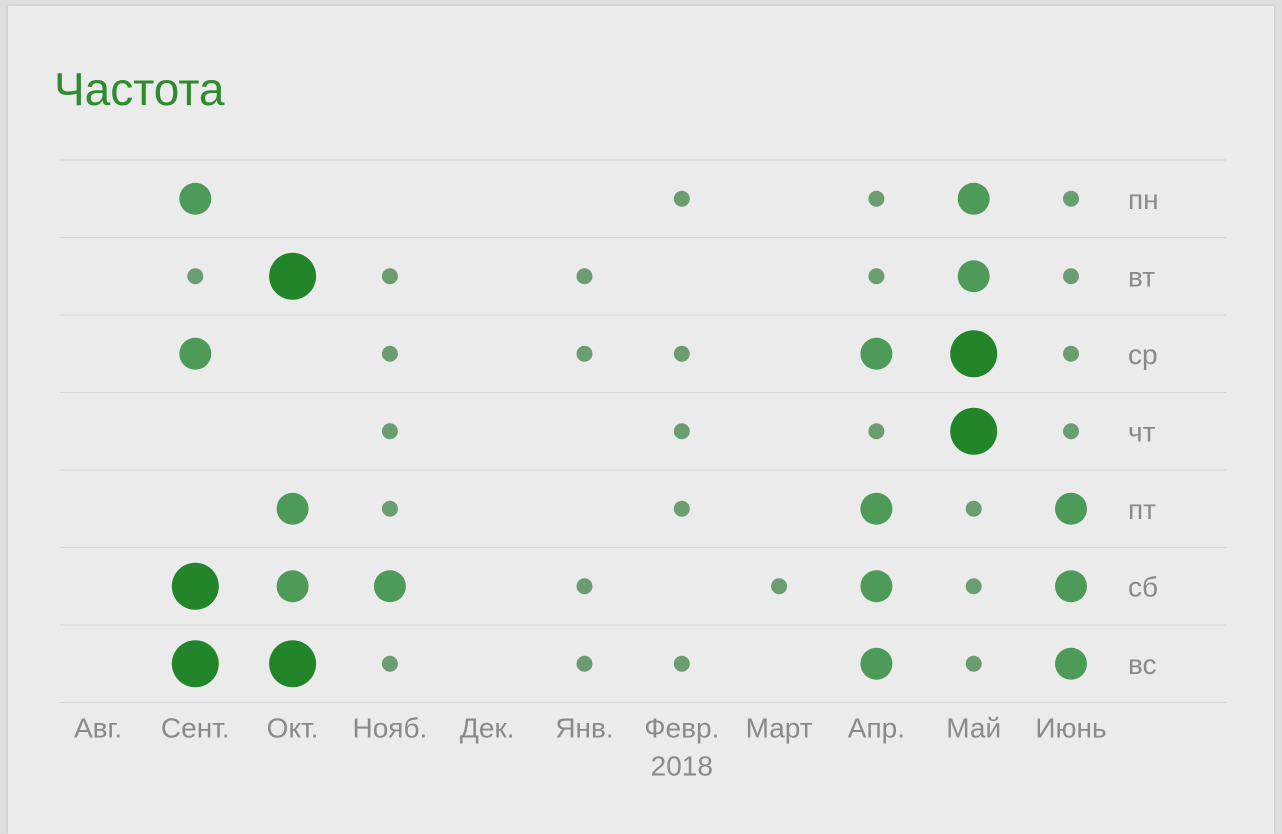 Image resolution: width=1282 pixels, height=834 pixels. What do you see at coordinates (1143, 199) in the screenshot?
I see `y-tick-label: пн` at bounding box center [1143, 199].